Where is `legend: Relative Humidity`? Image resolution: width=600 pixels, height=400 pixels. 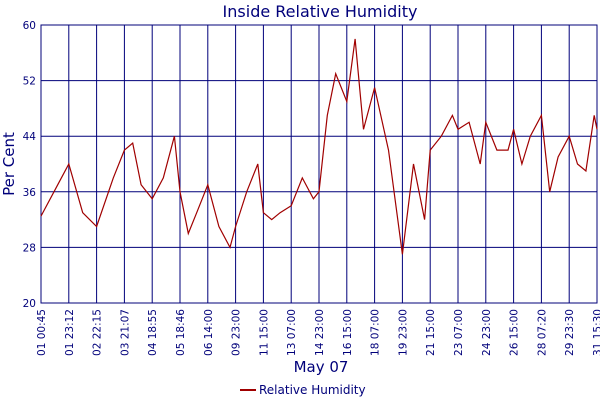 legend: Relative Humidity is located at coordinates (303, 390).